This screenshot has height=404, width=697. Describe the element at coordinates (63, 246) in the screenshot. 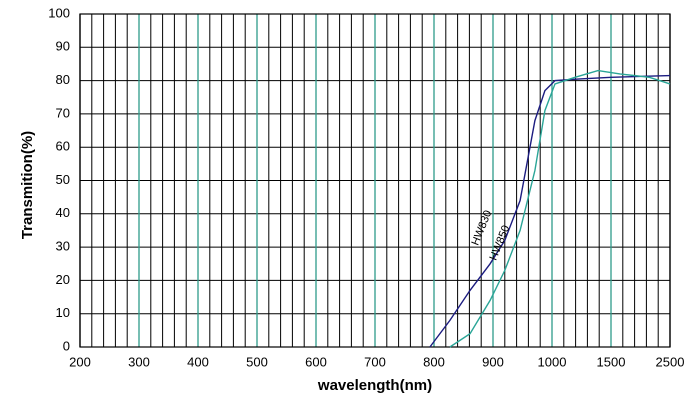

I see `y-tick-label: 30` at that location.